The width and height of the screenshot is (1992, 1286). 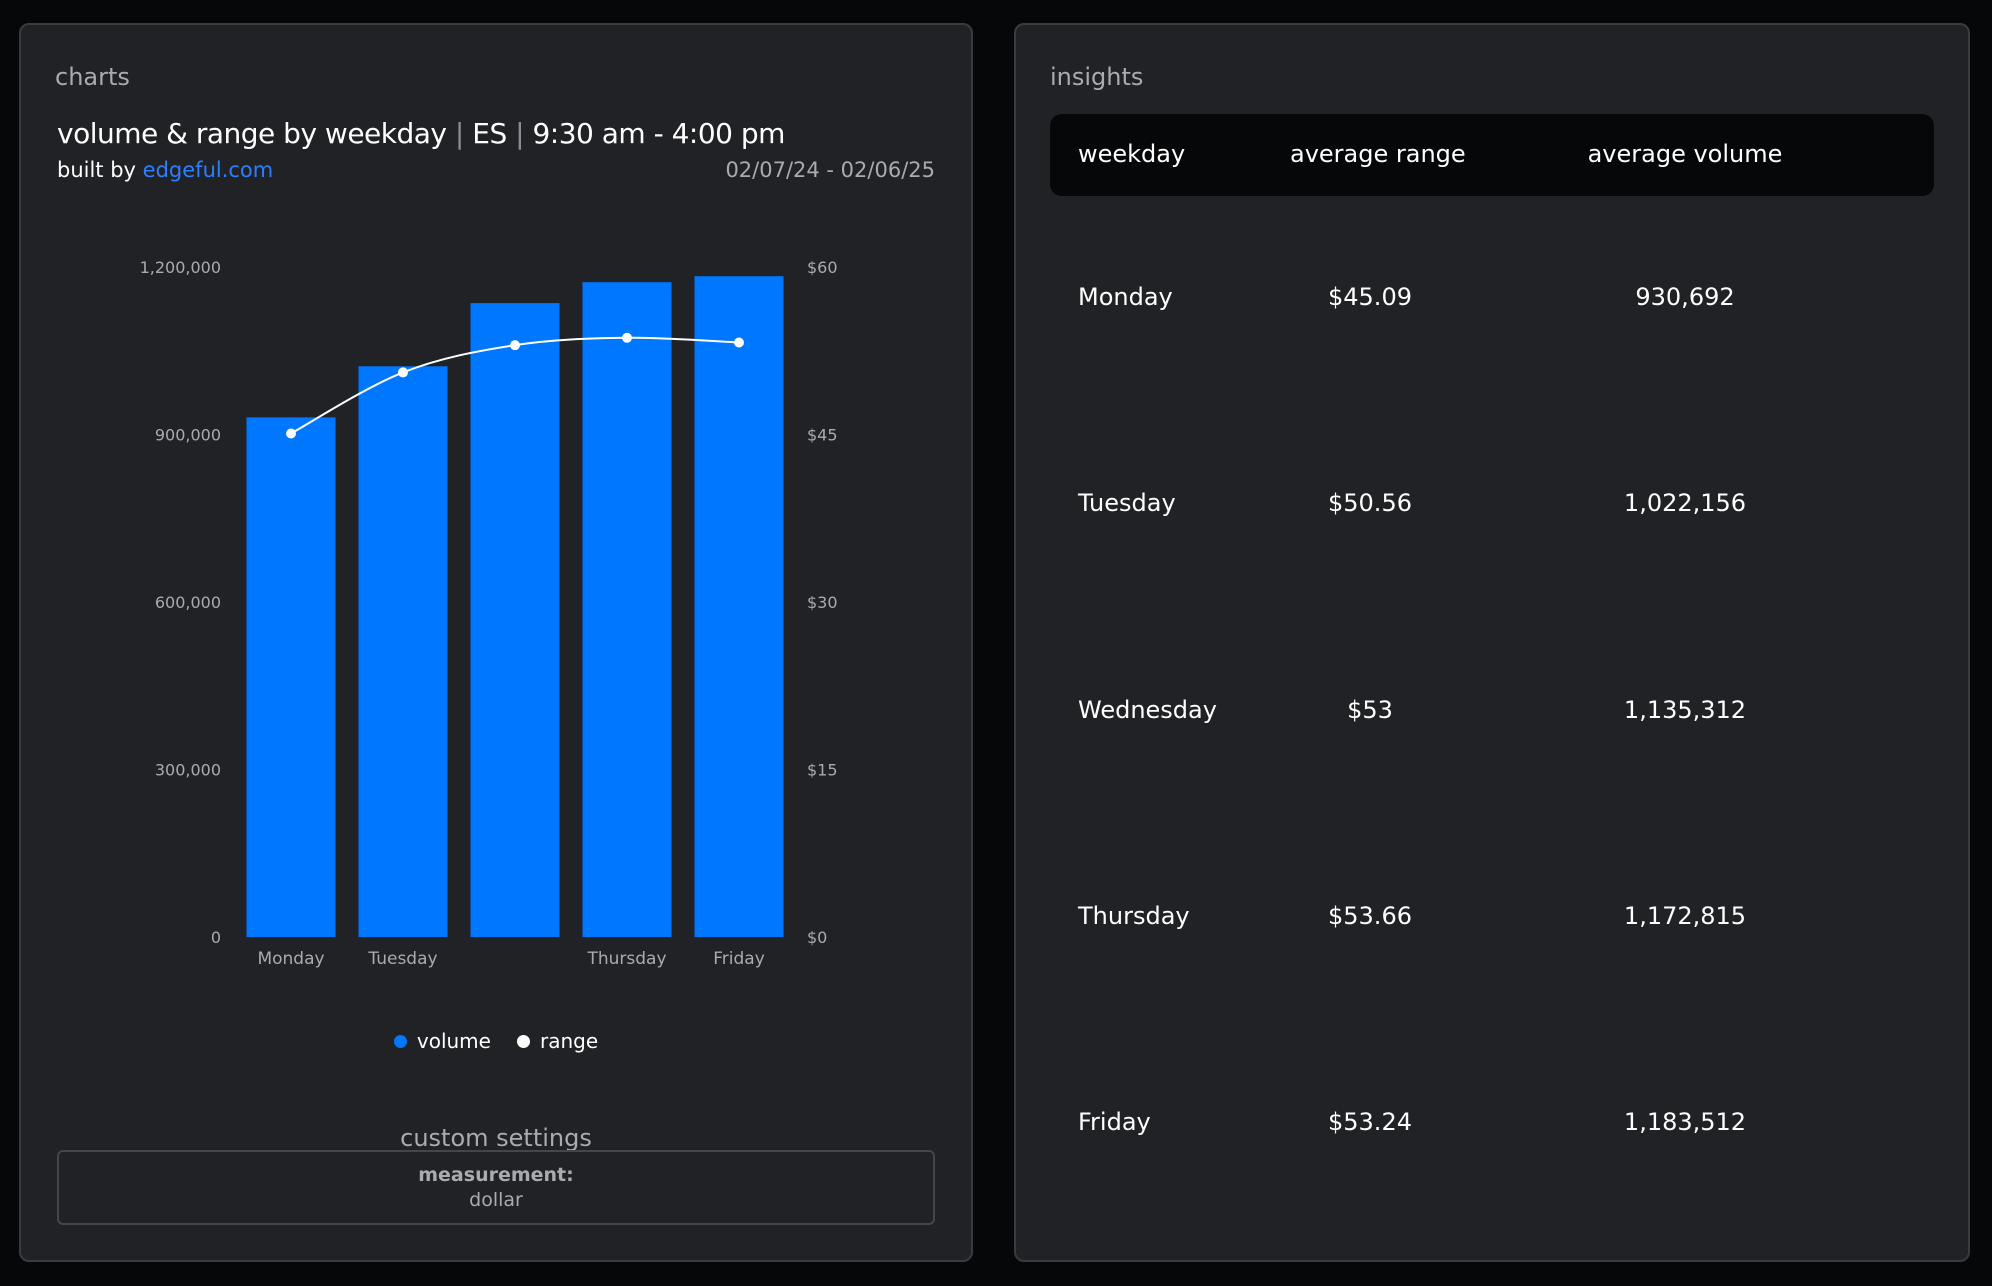 I want to click on x-tick-label: Thursday, so click(x=626, y=959).